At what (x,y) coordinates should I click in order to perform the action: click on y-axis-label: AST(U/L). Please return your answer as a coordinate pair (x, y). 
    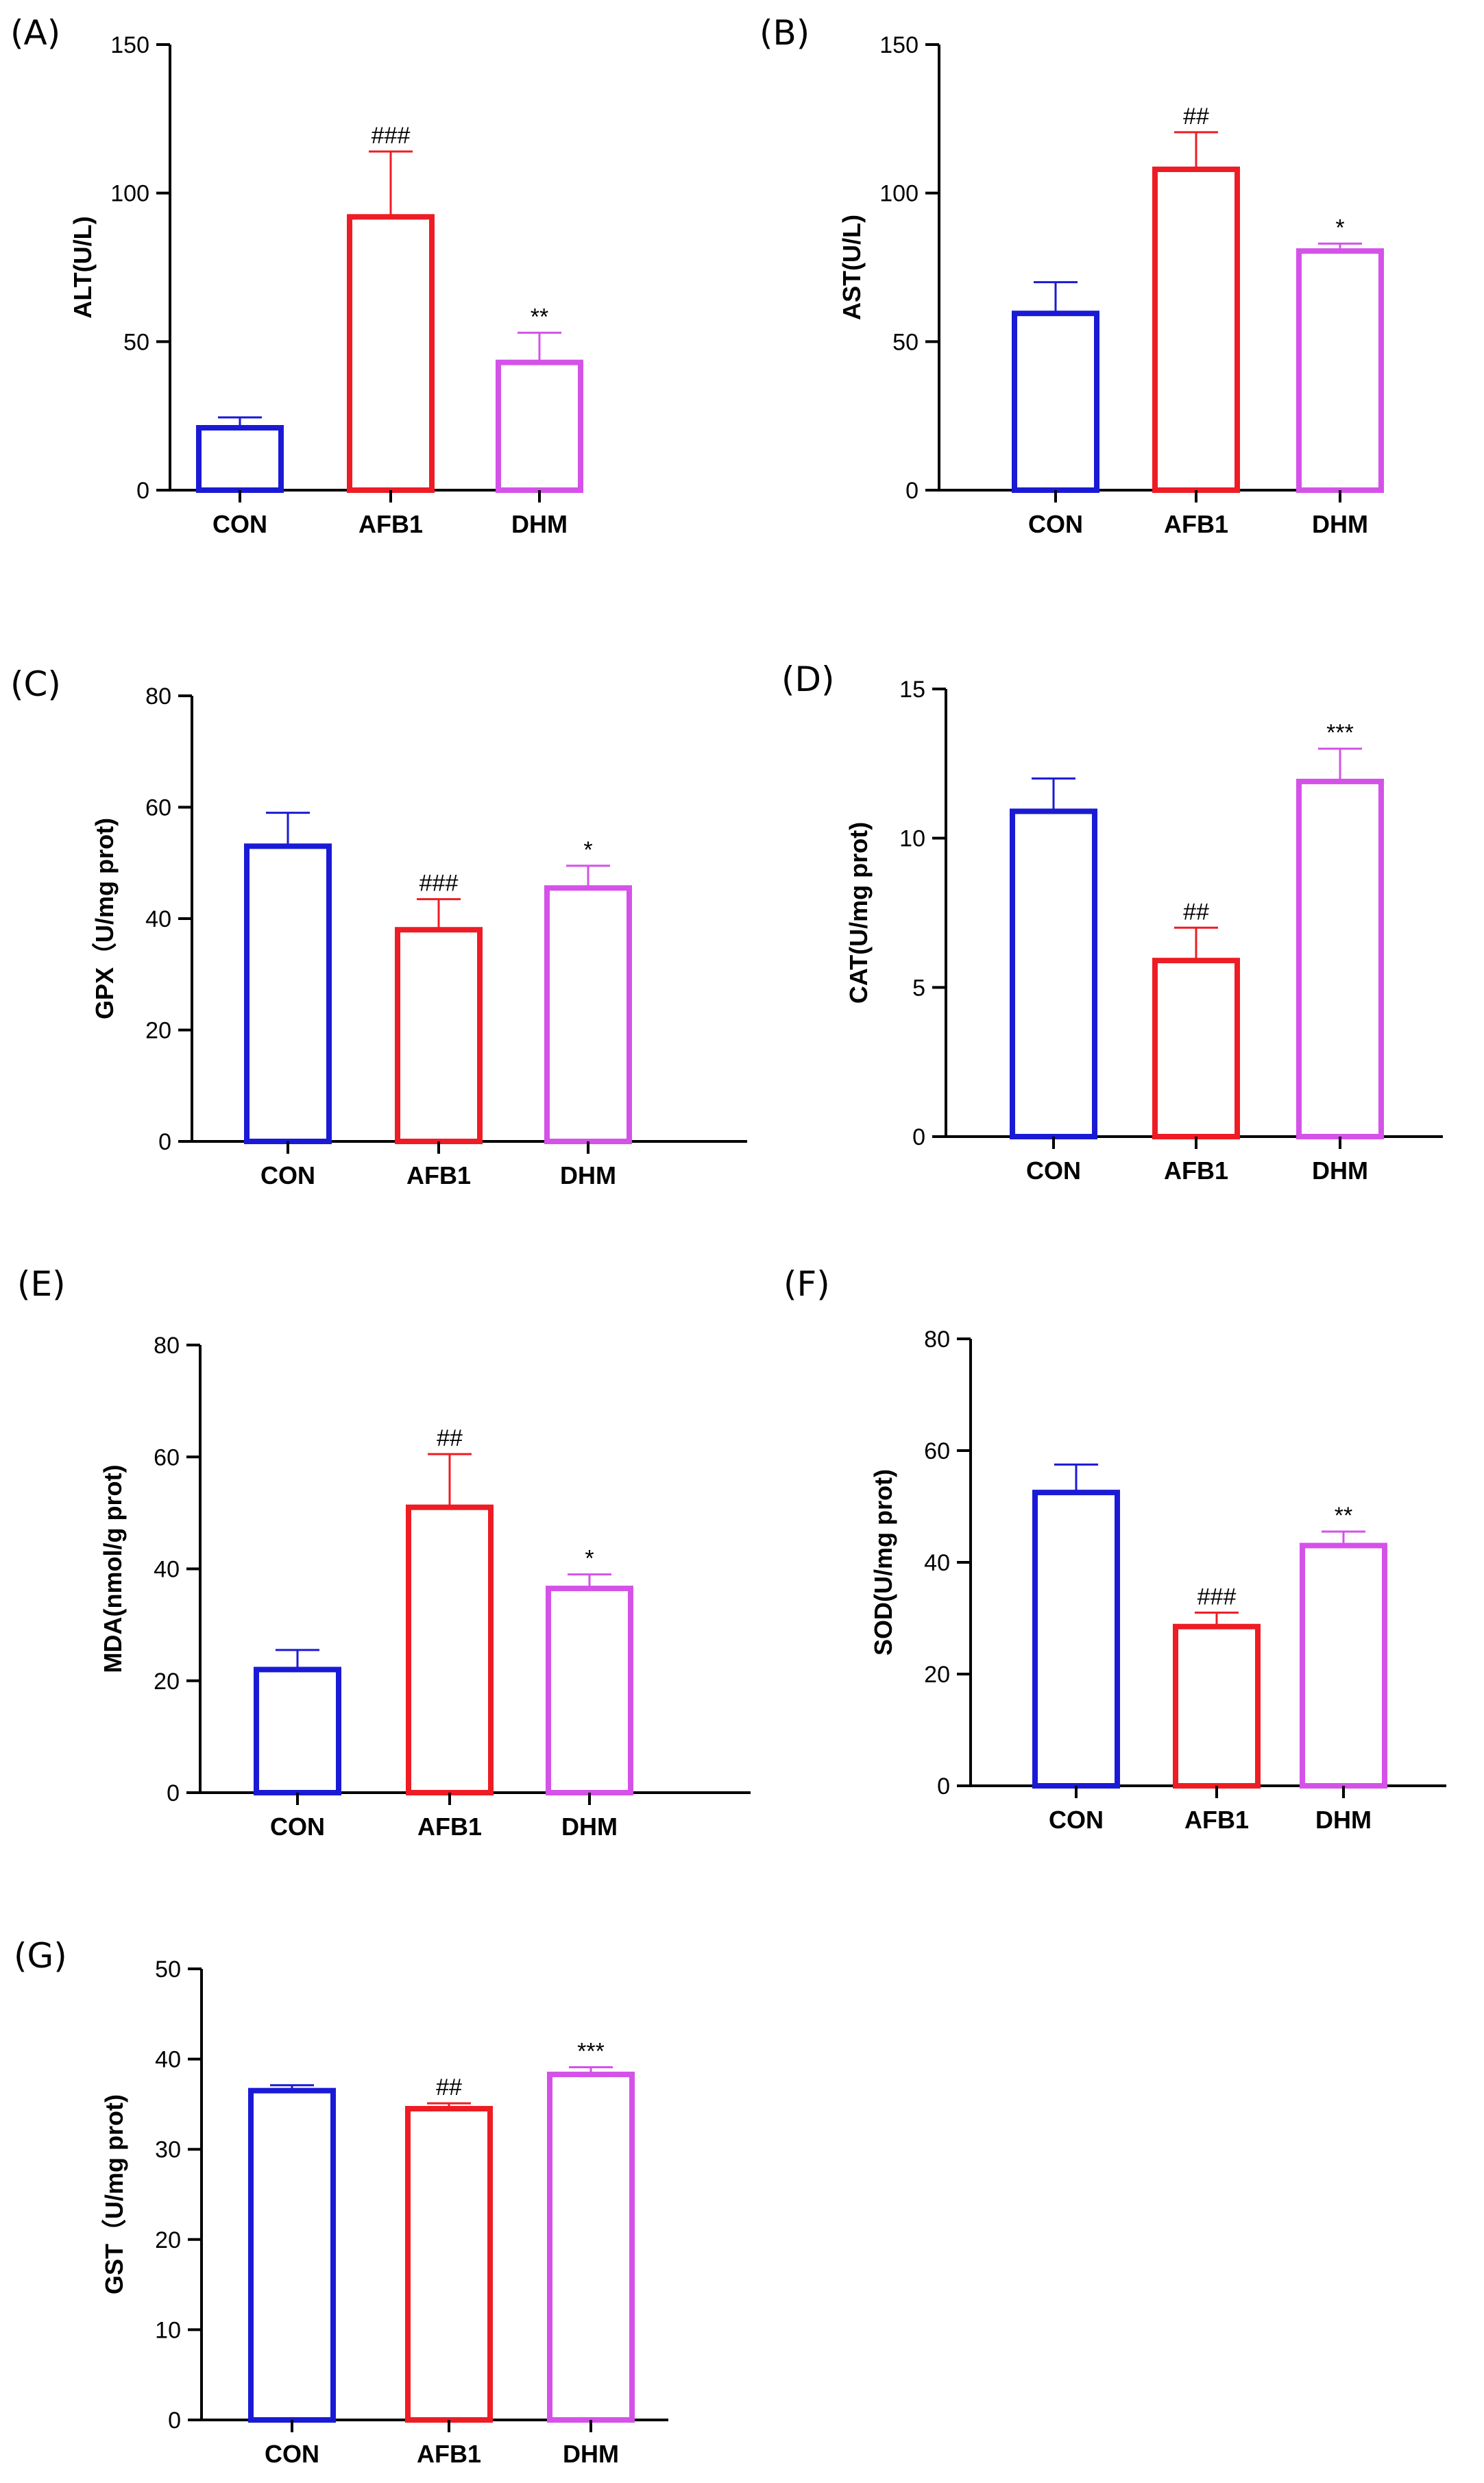
    Looking at the image, I should click on (852, 267).